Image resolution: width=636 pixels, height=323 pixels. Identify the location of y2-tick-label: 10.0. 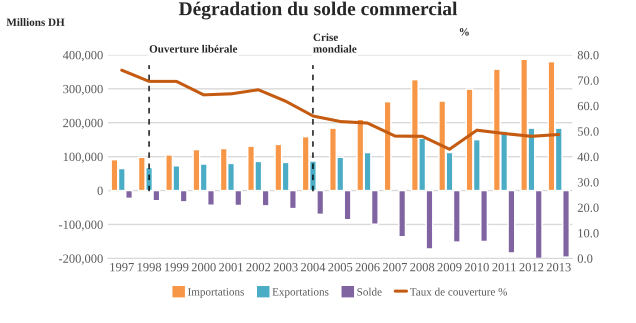
(588, 233).